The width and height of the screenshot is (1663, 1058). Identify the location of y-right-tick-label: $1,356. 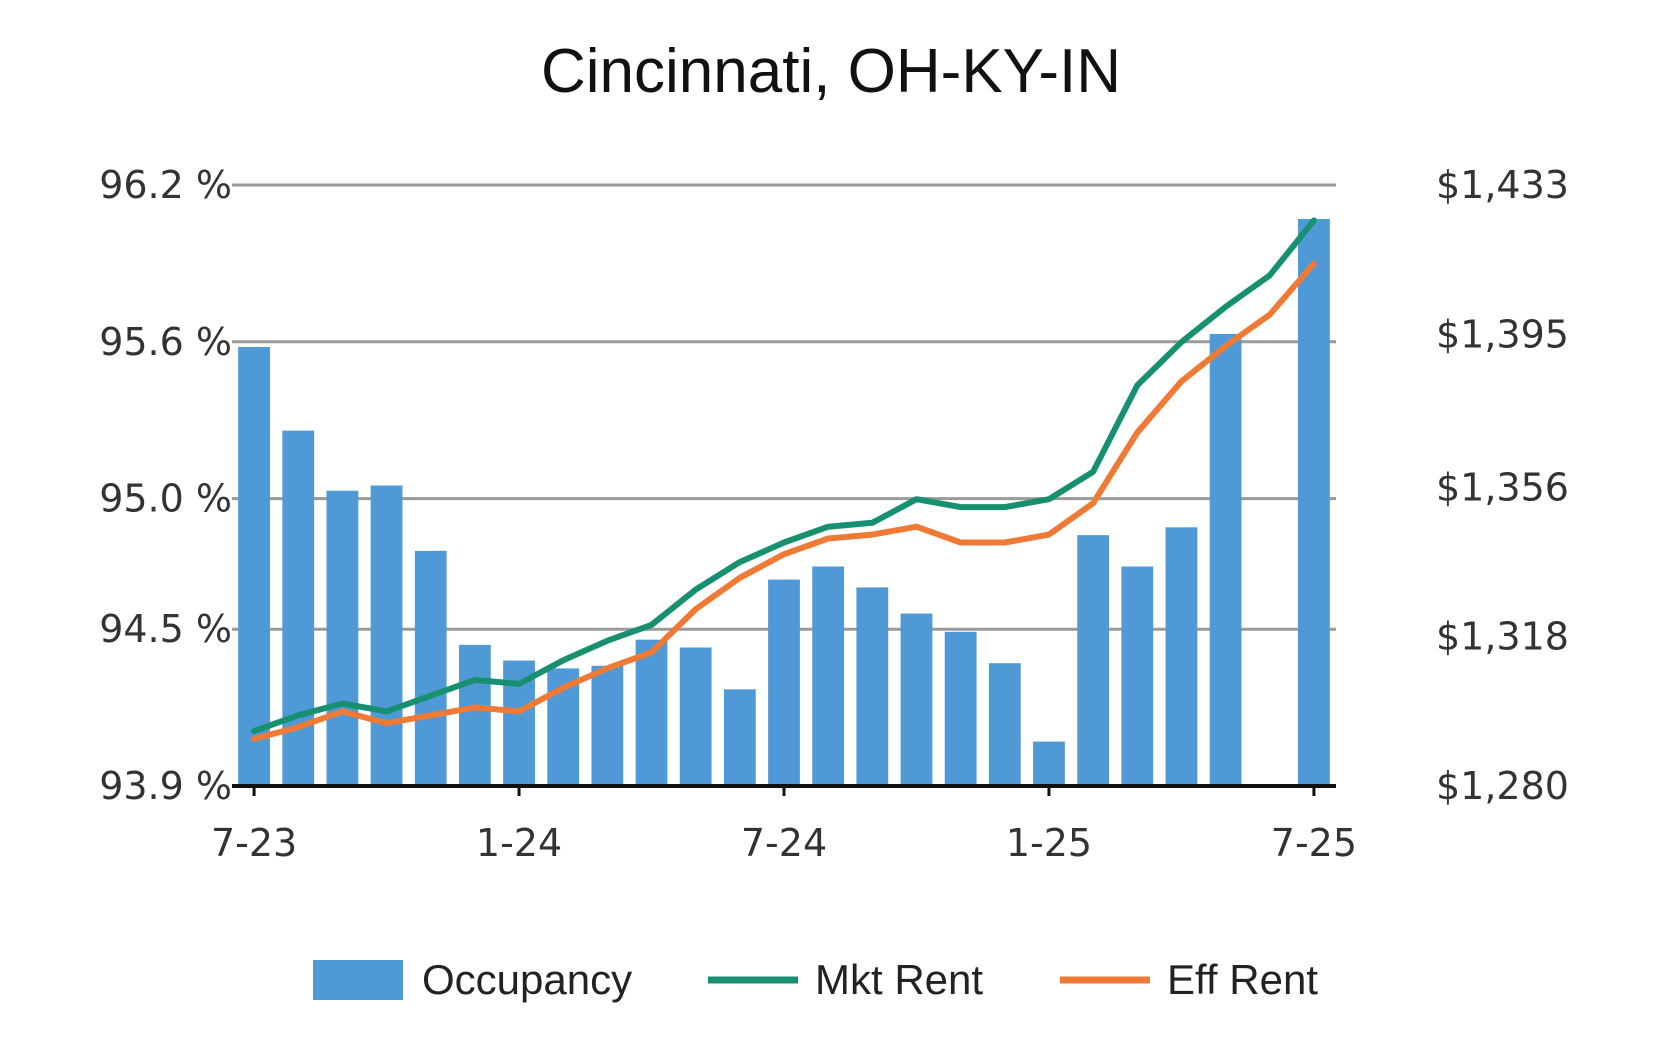
(1502, 487).